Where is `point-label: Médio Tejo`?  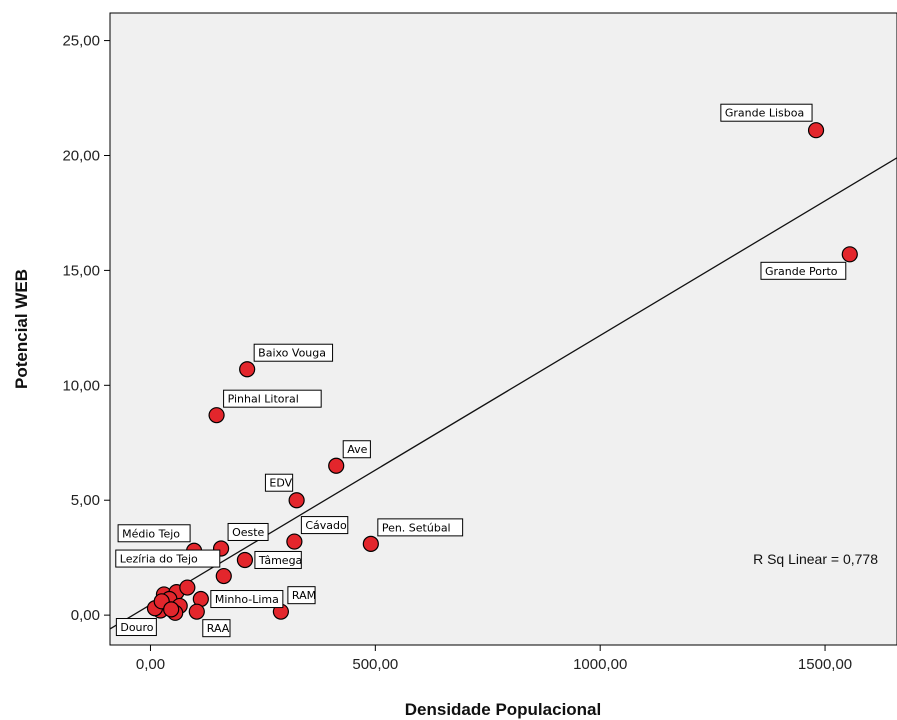
point-label: Médio Tejo is located at coordinates (151, 533).